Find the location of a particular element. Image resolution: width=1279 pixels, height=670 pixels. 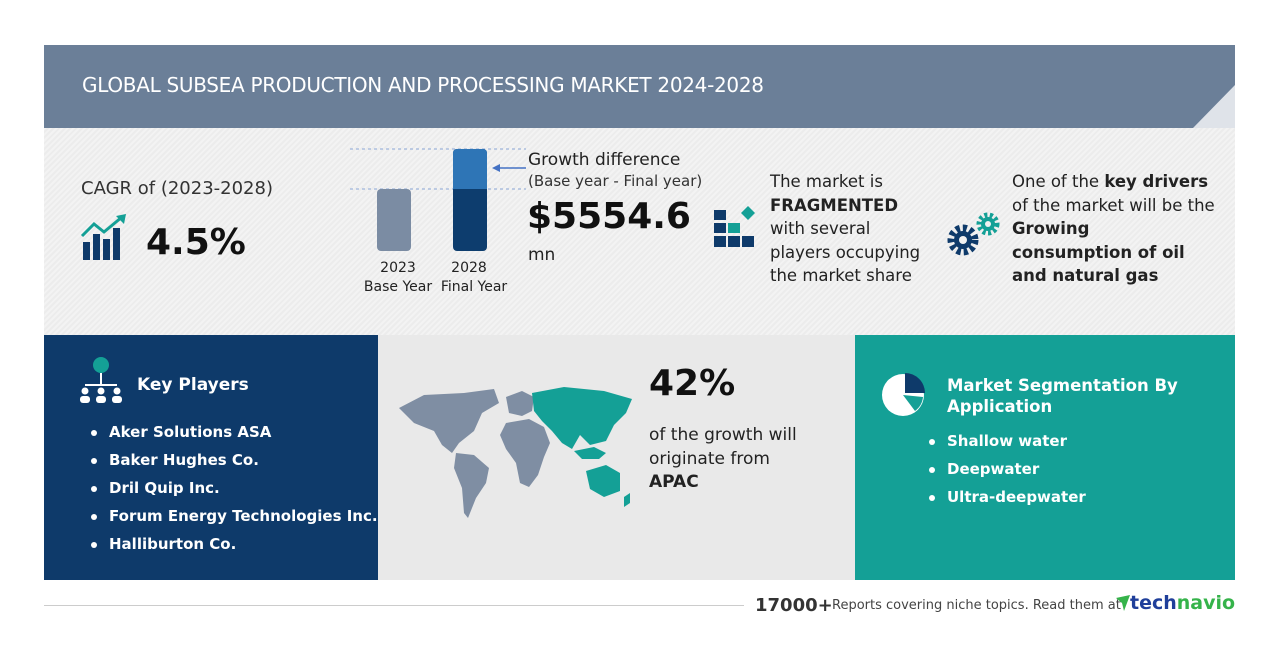

text-strong: key drivers is located at coordinates (1156, 181).